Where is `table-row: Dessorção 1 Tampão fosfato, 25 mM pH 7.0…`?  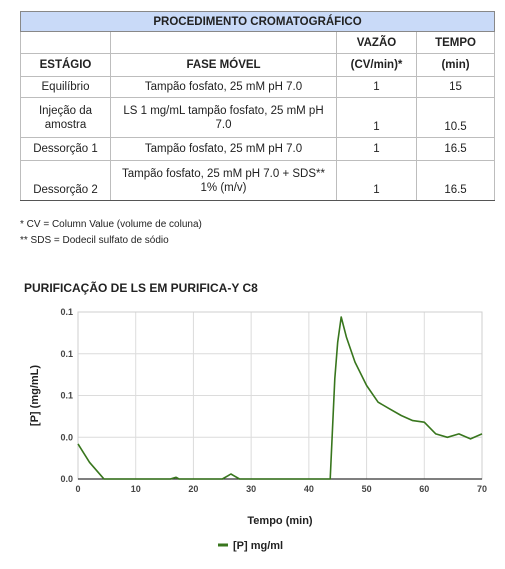 table-row: Dessorção 1 Tampão fosfato, 25 mM pH 7.0… is located at coordinates (258, 149).